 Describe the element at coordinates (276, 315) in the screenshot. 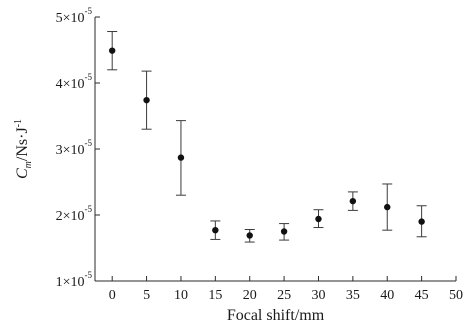

I see `x-axis-label: Focal shift/mm` at that location.